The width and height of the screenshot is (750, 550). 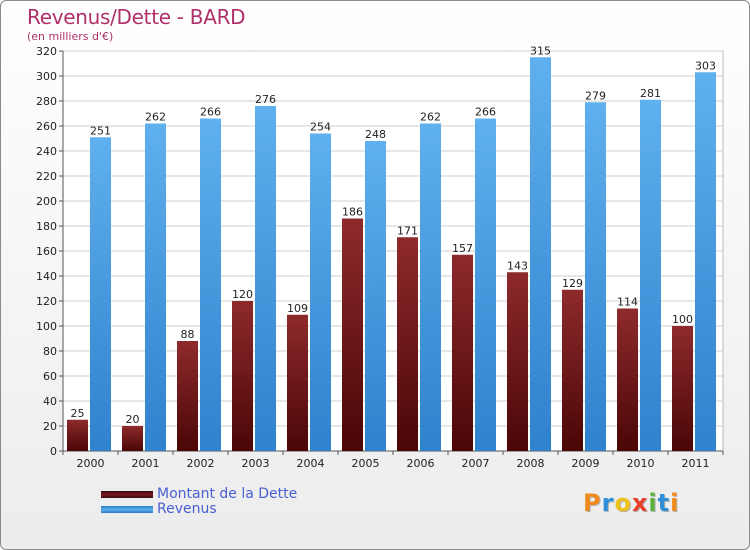 I want to click on y-tick-label: 320, so click(x=46, y=51).